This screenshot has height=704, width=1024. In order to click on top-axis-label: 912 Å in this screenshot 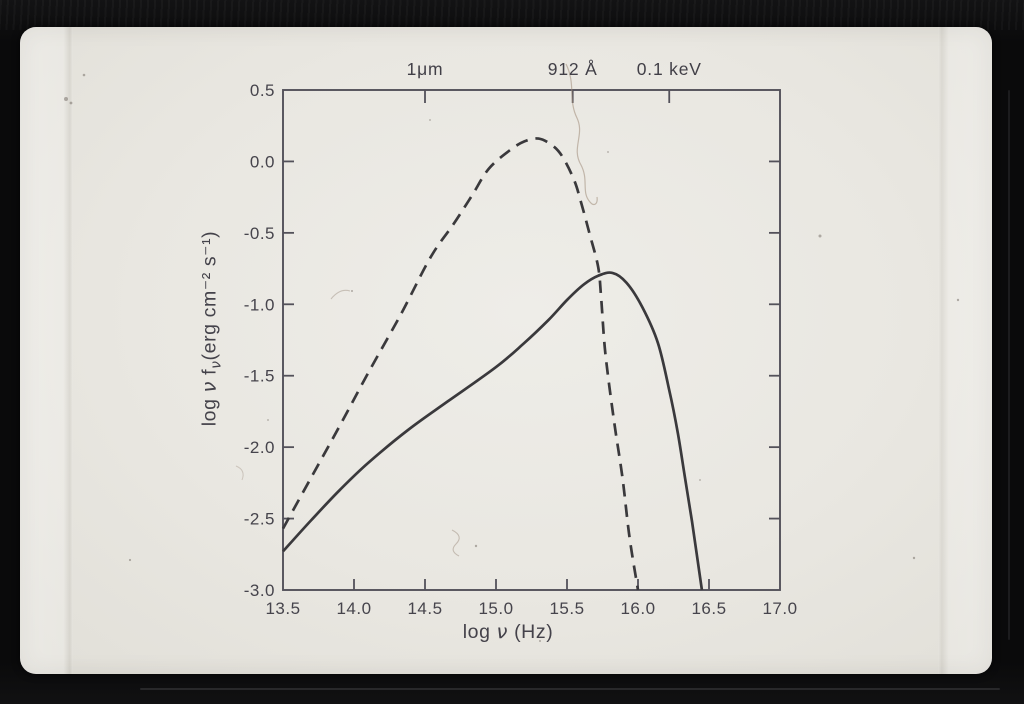, I will do `click(572, 69)`.